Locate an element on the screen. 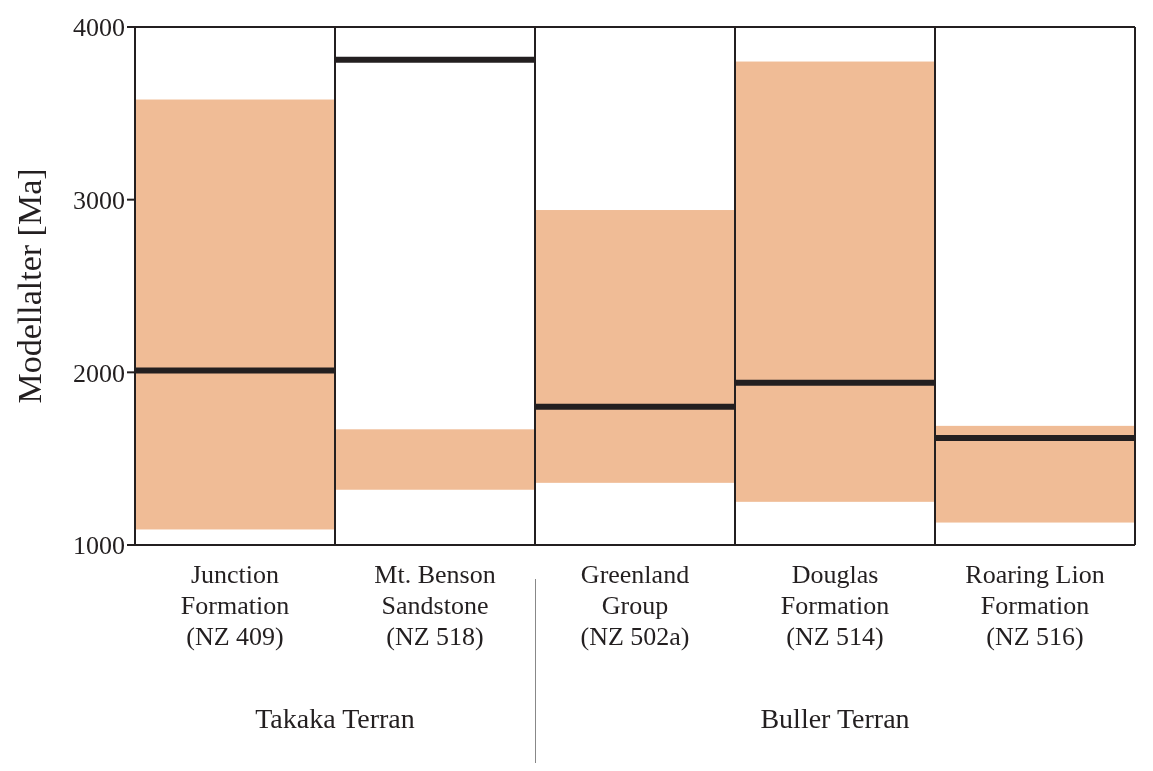 Image resolution: width=1153 pixels, height=771 pixels. x-tick-label: Douglas Formation (NZ 514) is located at coordinates (835, 605).